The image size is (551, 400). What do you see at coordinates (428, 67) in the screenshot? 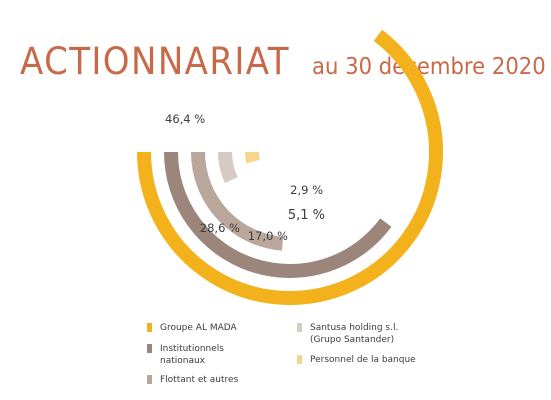
I see `title-subtitle: au 30 décembre 2020` at bounding box center [428, 67].